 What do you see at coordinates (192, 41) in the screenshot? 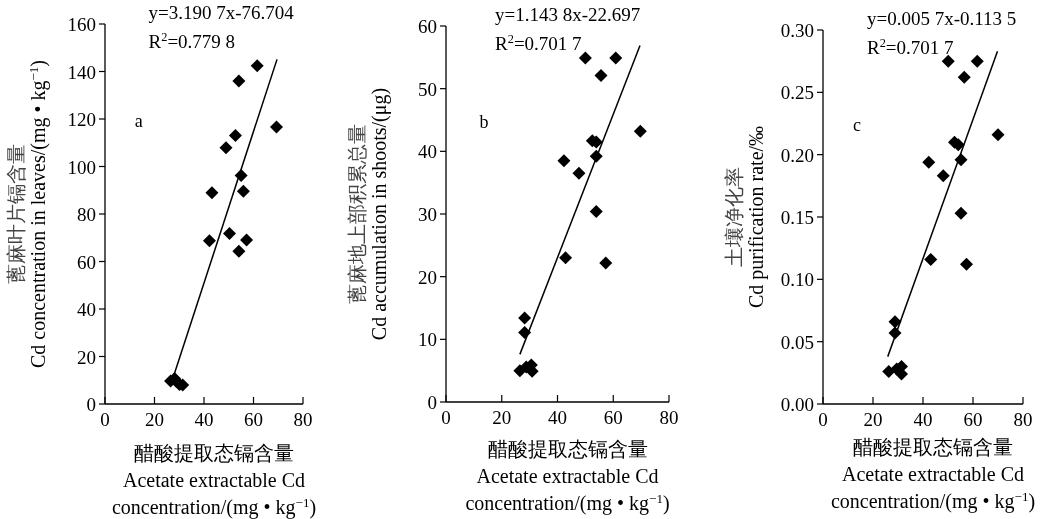
I see `annotation: R$^{2}$=0.779 8` at bounding box center [192, 41].